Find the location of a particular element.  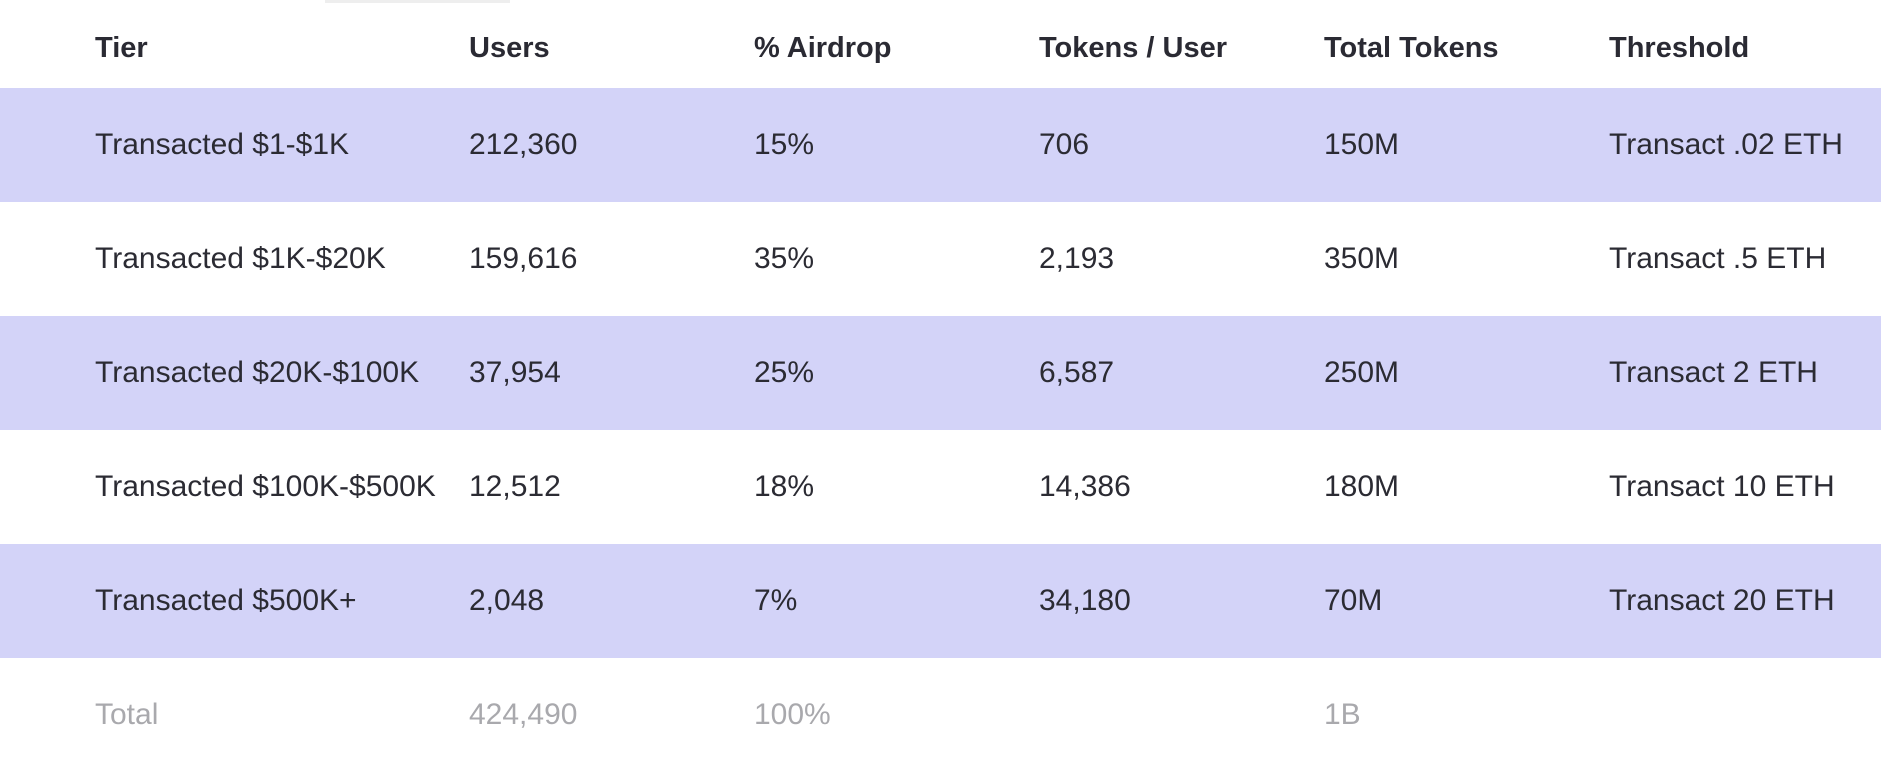

cell-users: 212,360 is located at coordinates (523, 144).